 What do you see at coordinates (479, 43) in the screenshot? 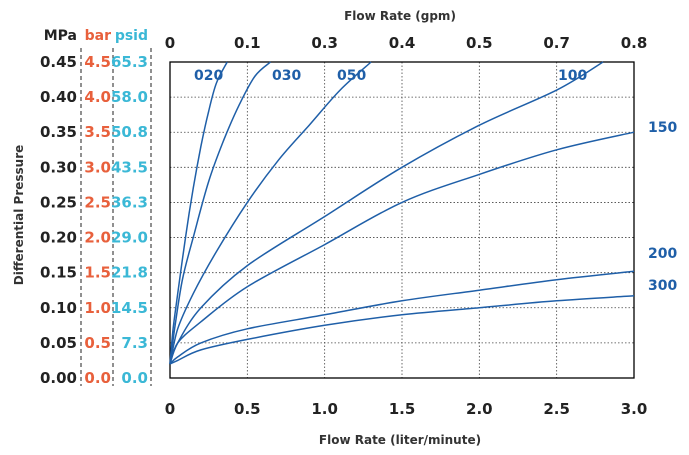
I see `x2-tick-label: 0.5` at bounding box center [479, 43].